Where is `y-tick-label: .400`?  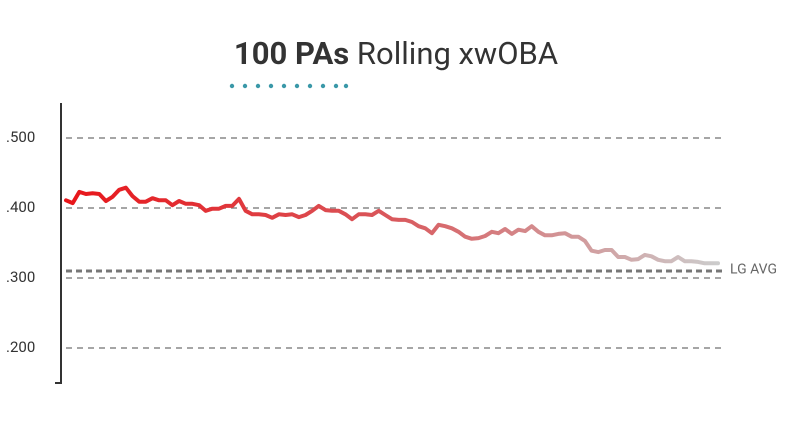
y-tick-label: .400 is located at coordinates (20, 207).